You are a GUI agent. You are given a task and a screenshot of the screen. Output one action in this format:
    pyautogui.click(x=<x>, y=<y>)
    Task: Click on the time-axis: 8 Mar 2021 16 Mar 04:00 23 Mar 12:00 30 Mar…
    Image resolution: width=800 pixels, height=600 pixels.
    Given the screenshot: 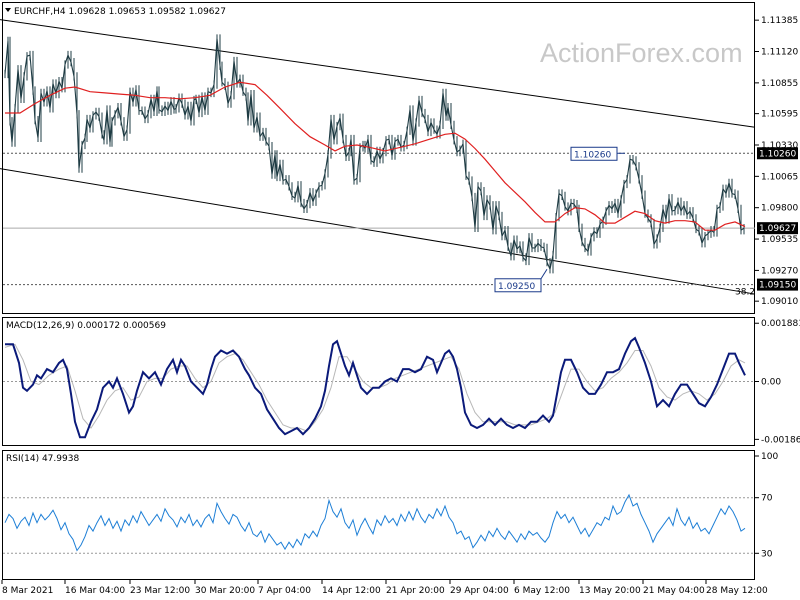 What is the action you would take?
    pyautogui.click(x=384, y=588)
    